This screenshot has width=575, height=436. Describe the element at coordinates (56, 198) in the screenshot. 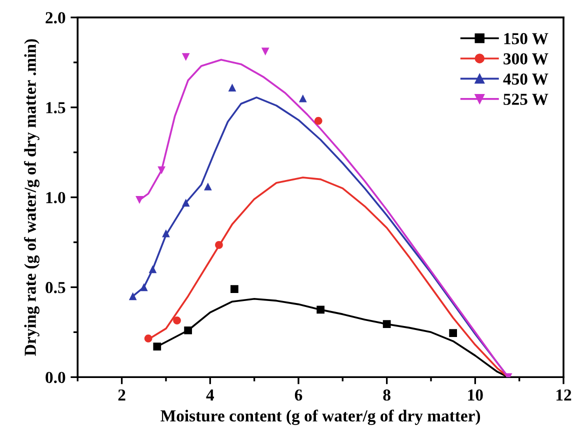

I see `y-tick-label: 1.0` at that location.